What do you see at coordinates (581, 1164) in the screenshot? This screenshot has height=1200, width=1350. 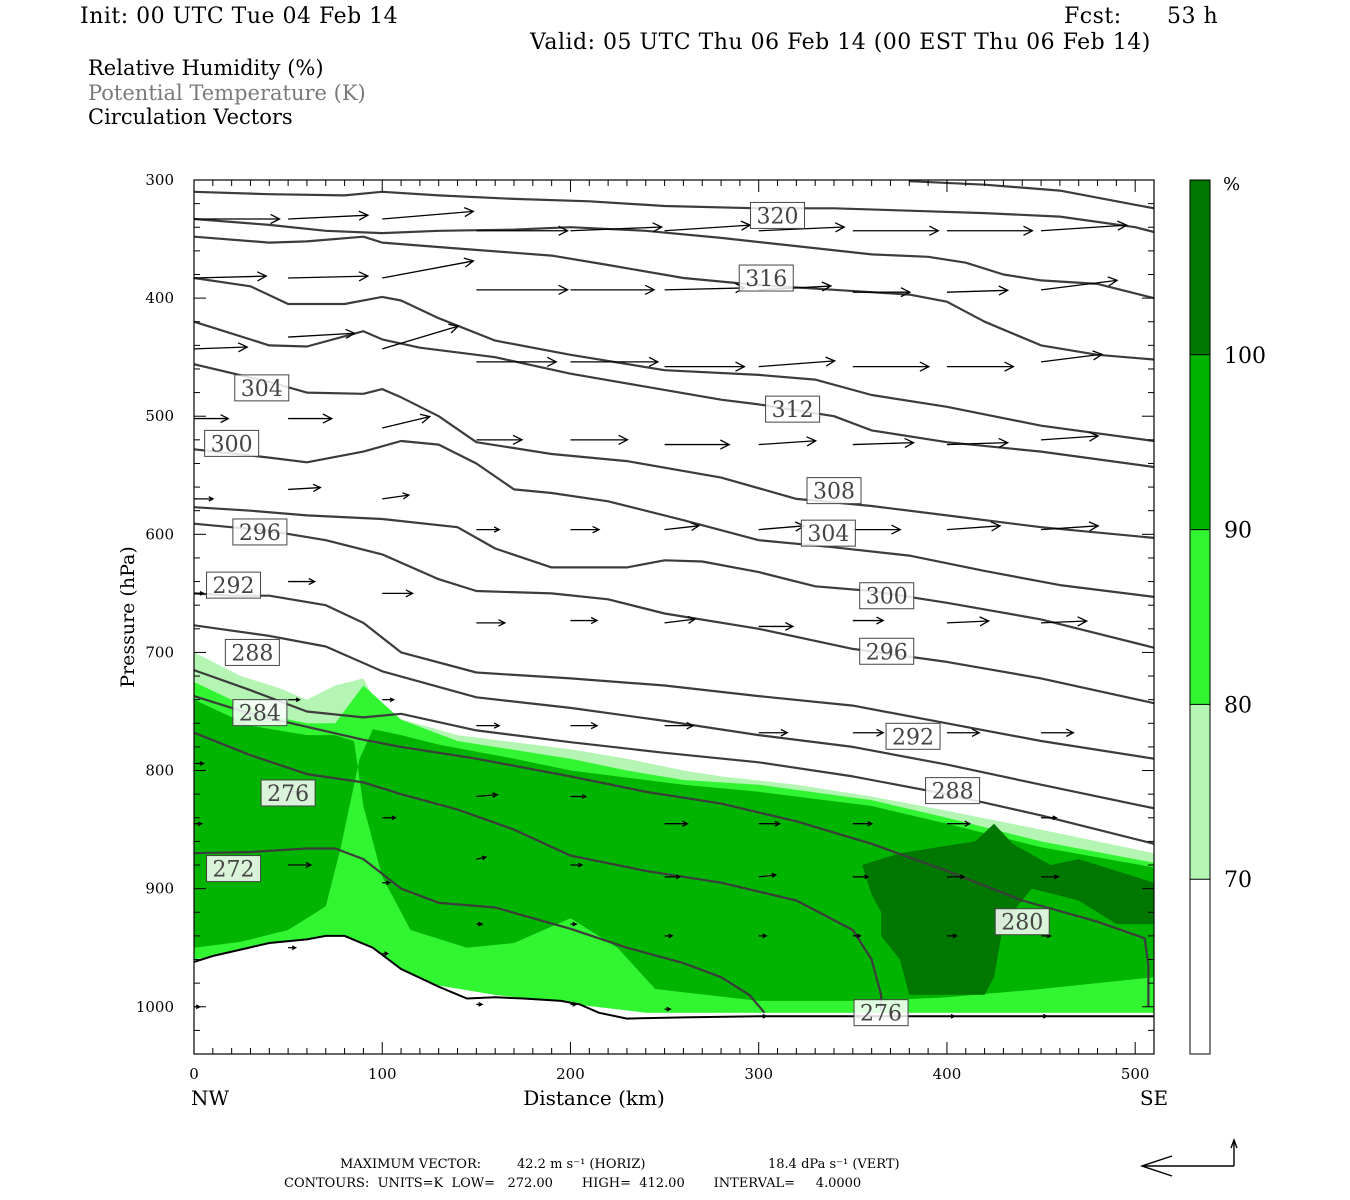 I see `max-vector-horizontal: 42.2 m s⁻¹ (HORIZ)` at bounding box center [581, 1164].